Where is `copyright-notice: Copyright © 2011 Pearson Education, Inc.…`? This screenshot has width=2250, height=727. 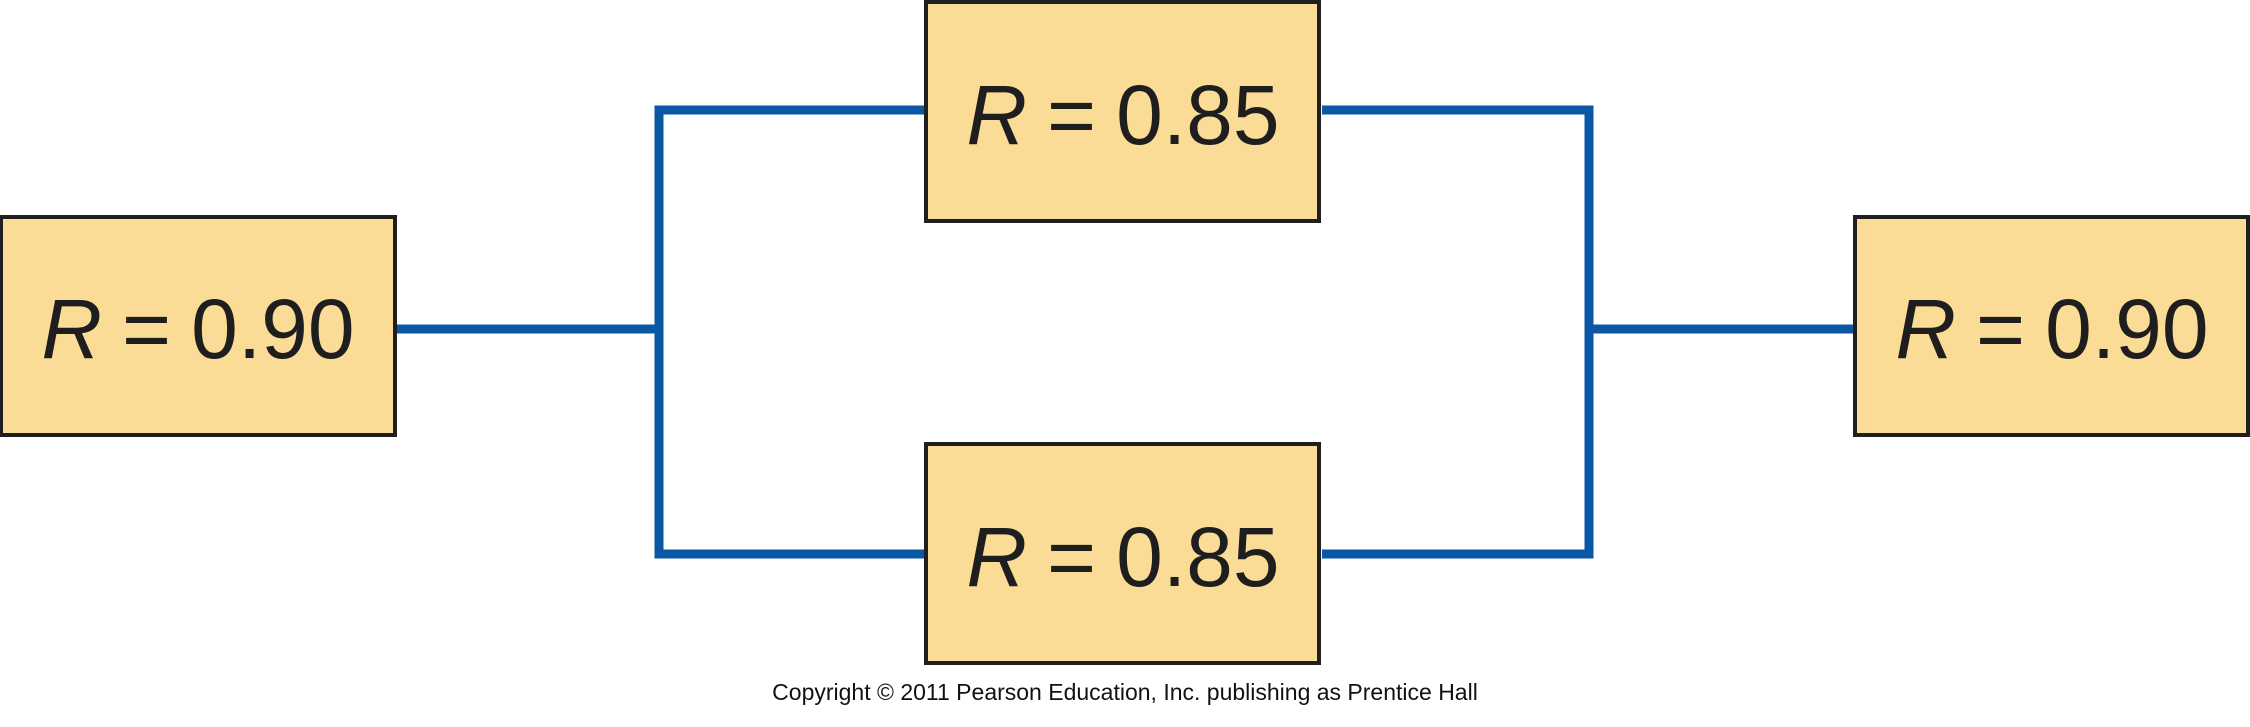 copyright-notice: Copyright © 2011 Pearson Education, Inc.… is located at coordinates (1125, 692).